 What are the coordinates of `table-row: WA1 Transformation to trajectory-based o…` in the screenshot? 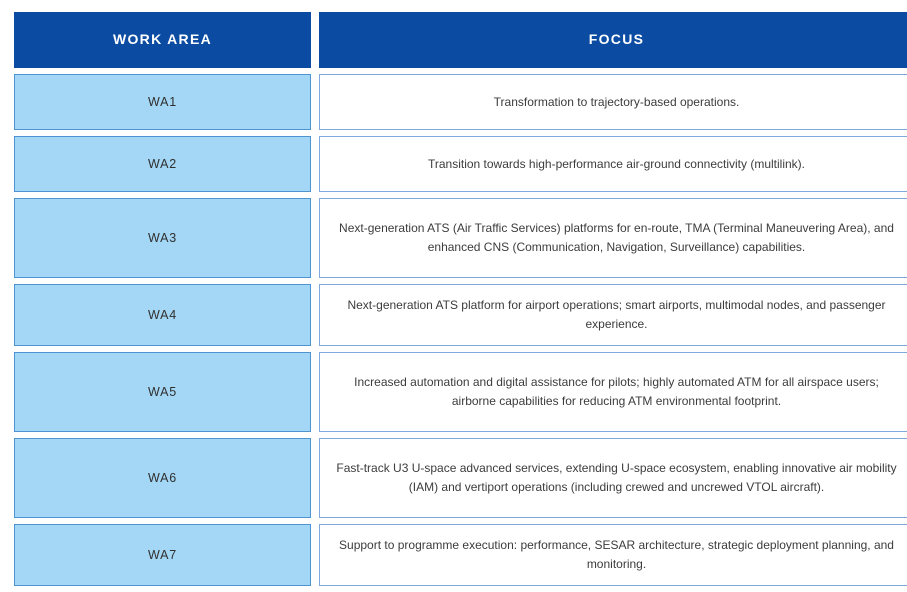 It's located at (460, 102).